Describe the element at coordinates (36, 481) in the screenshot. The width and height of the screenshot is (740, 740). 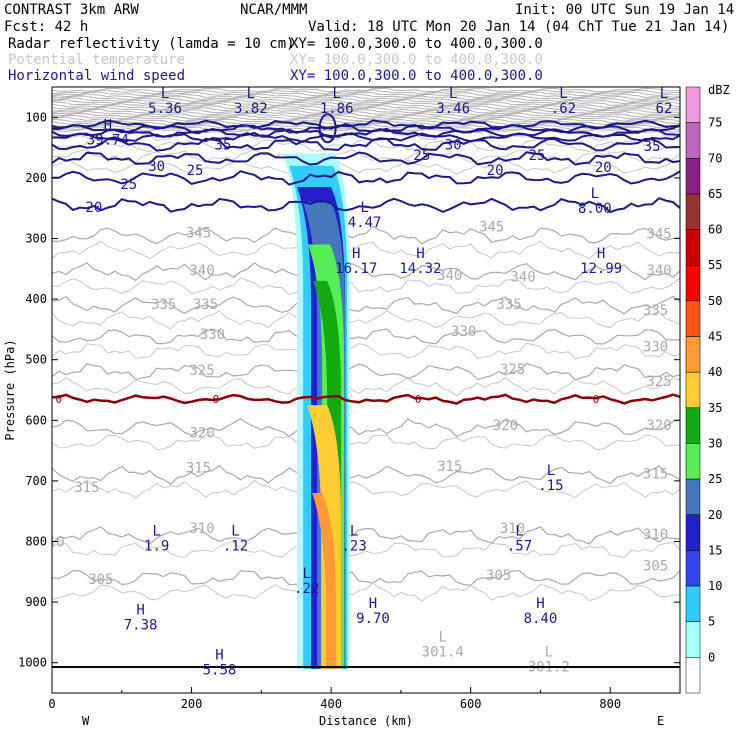
I see `y-tick-label: 700` at that location.